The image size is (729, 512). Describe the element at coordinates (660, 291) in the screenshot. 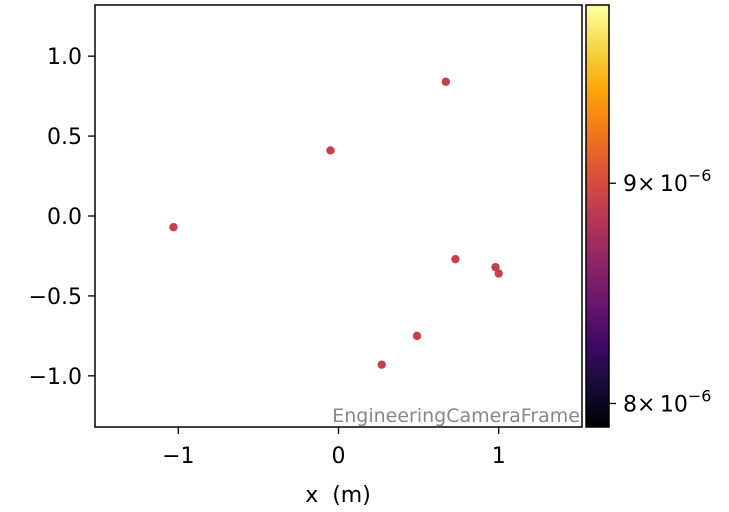

I see `colorbar-ticks: 9× 10−6 8× 10−6` at that location.